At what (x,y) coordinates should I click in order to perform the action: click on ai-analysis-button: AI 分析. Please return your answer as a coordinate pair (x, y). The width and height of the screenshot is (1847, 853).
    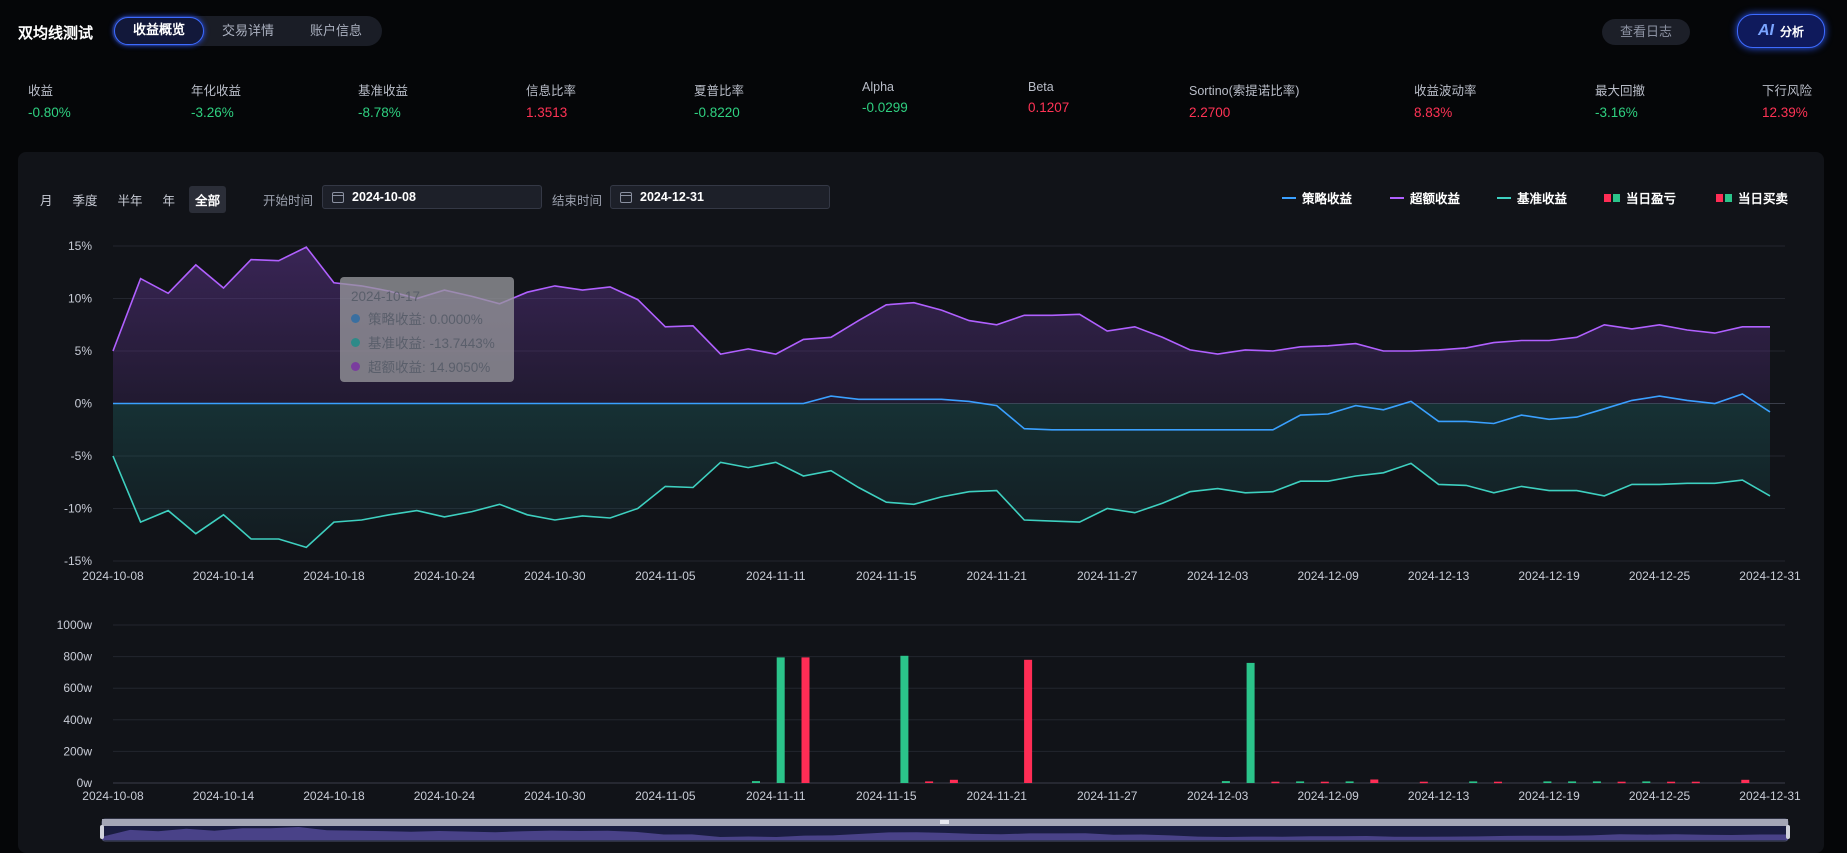
    Looking at the image, I should click on (1781, 31).